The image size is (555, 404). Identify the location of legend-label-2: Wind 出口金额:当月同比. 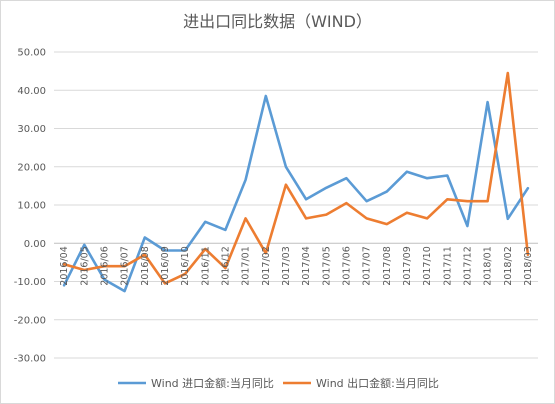
(377, 383).